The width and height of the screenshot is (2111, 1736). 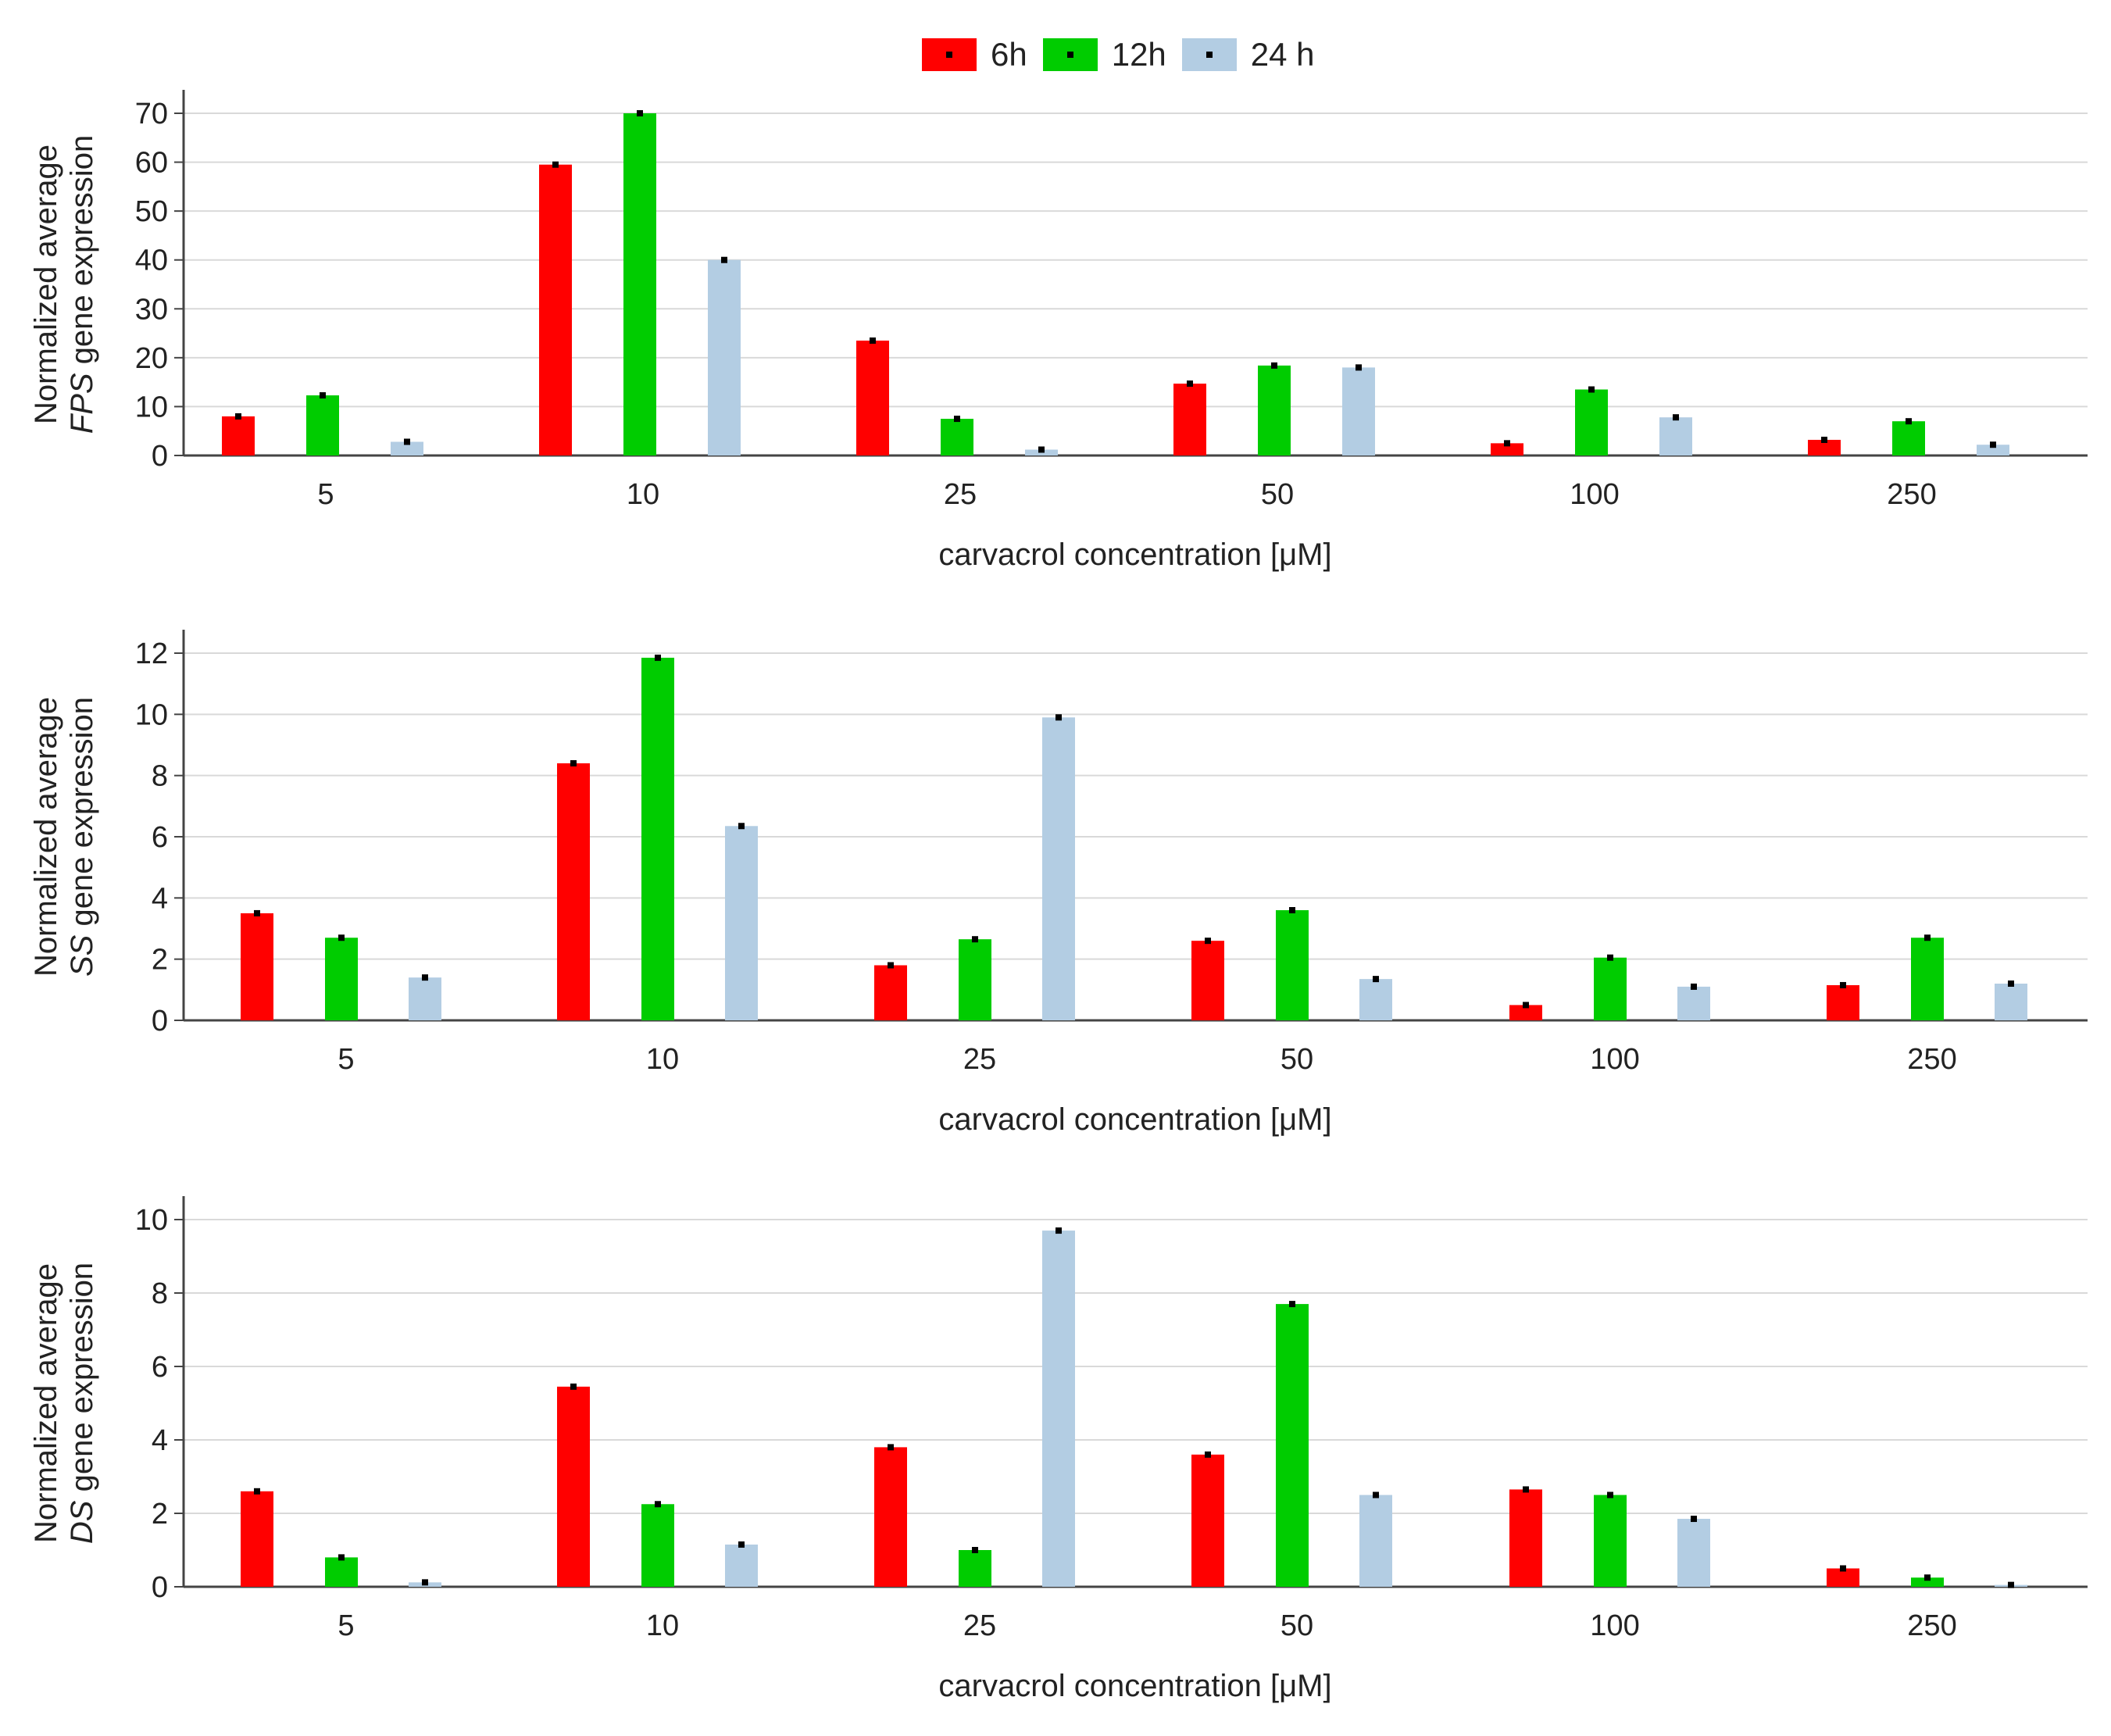 I want to click on y-tick-label: 60, so click(x=151, y=163).